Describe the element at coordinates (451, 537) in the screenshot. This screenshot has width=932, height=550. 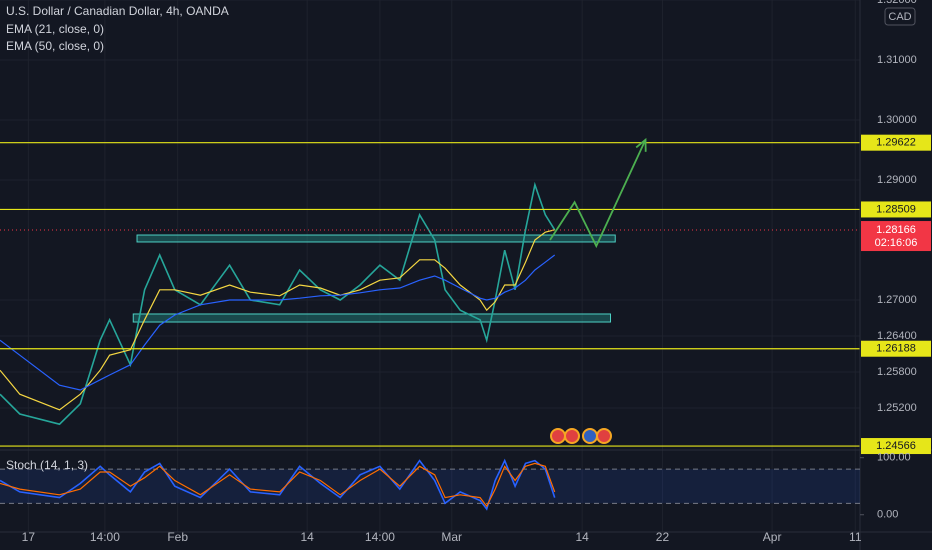
I see `x-tick-label: Mar` at that location.